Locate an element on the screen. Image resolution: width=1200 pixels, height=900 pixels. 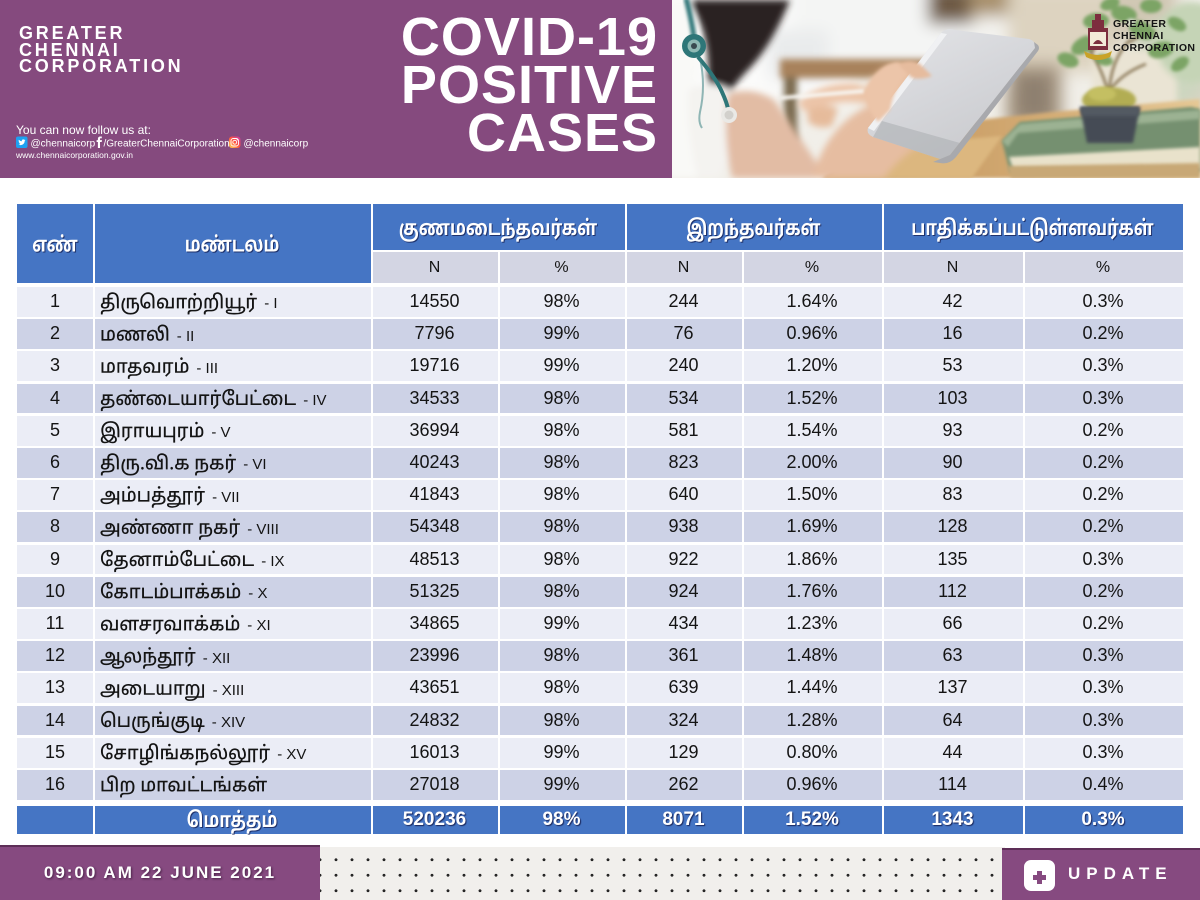
svg-text: CORPORATION is located at coordinates (1154, 48).